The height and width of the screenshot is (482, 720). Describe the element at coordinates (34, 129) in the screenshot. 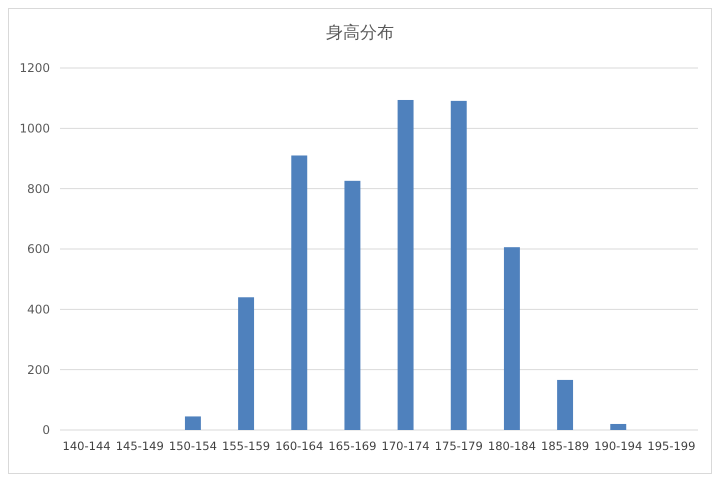

I see `y-tick-label: 1000` at that location.